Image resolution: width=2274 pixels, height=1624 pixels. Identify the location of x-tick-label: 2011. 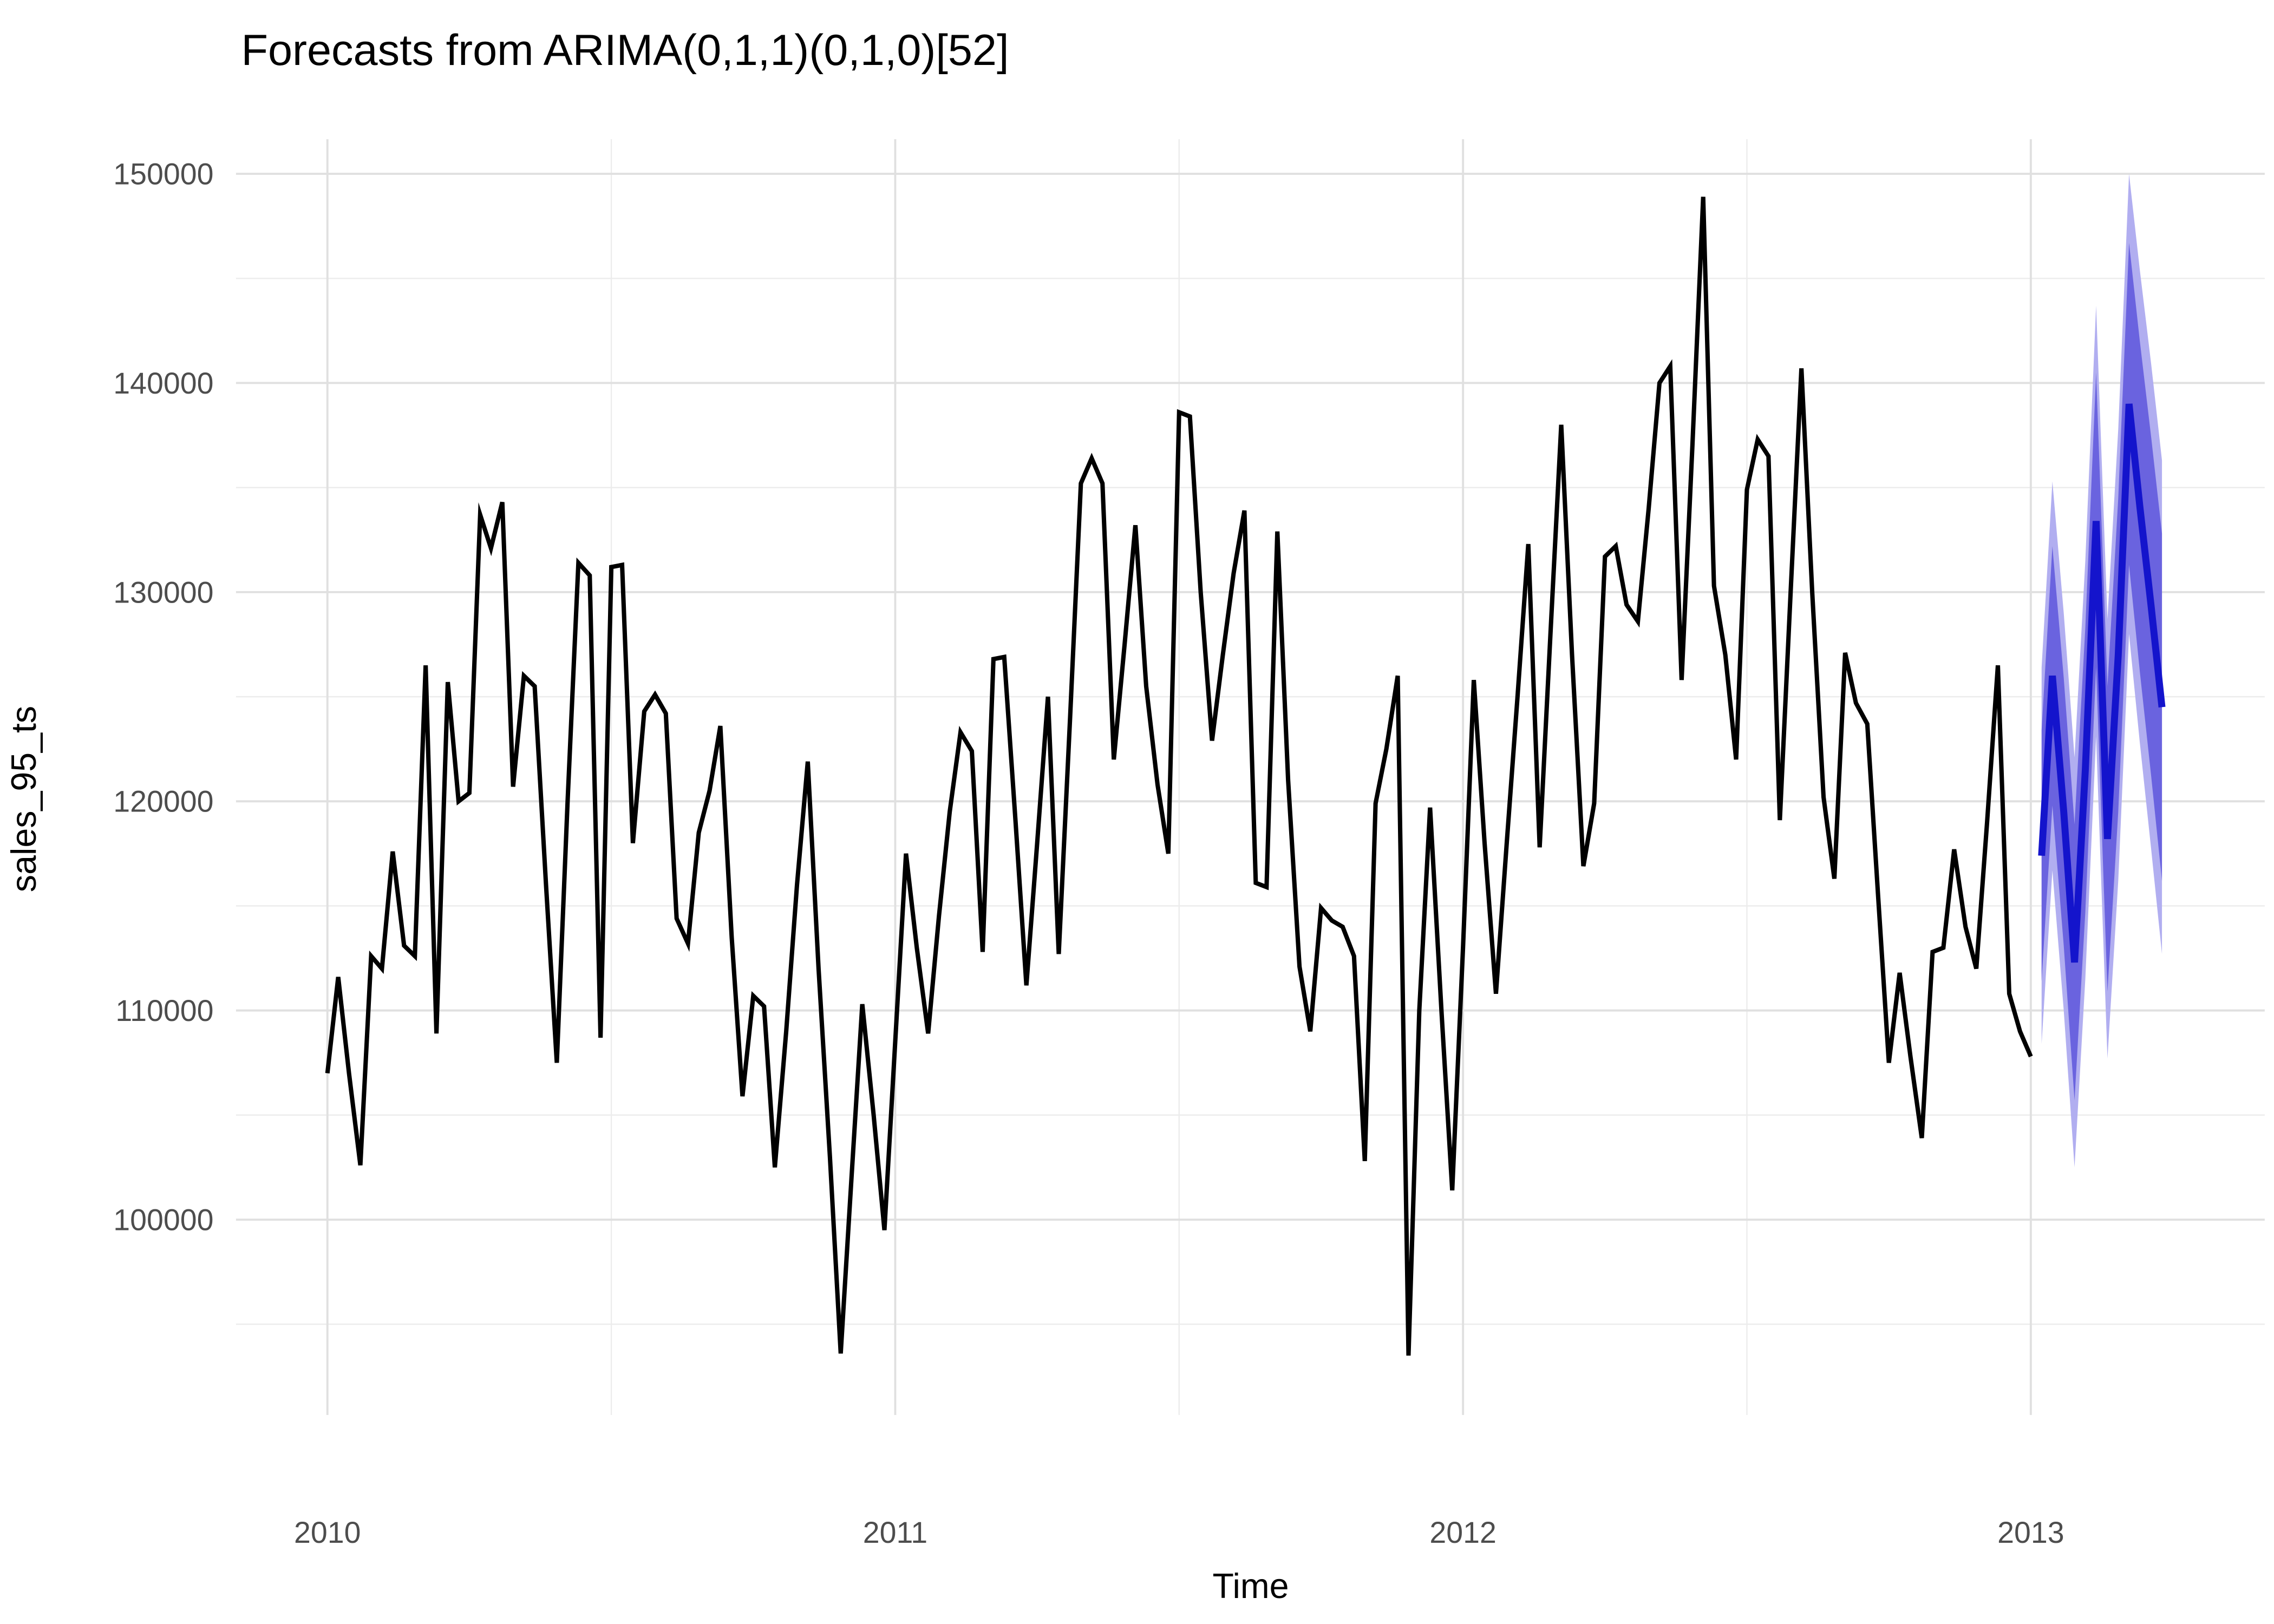
(895, 1533).